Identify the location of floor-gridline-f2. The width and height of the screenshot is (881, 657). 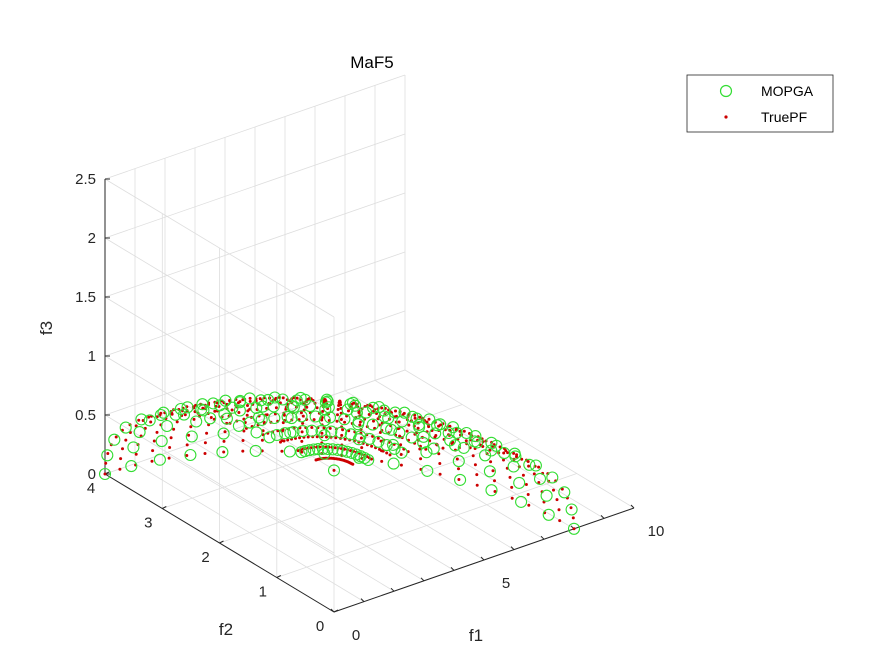
(426, 525).